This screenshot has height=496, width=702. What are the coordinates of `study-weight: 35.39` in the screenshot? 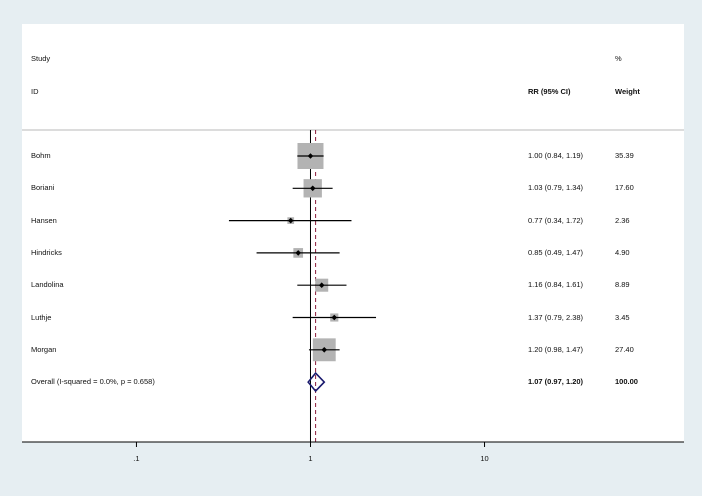 It's located at (624, 155).